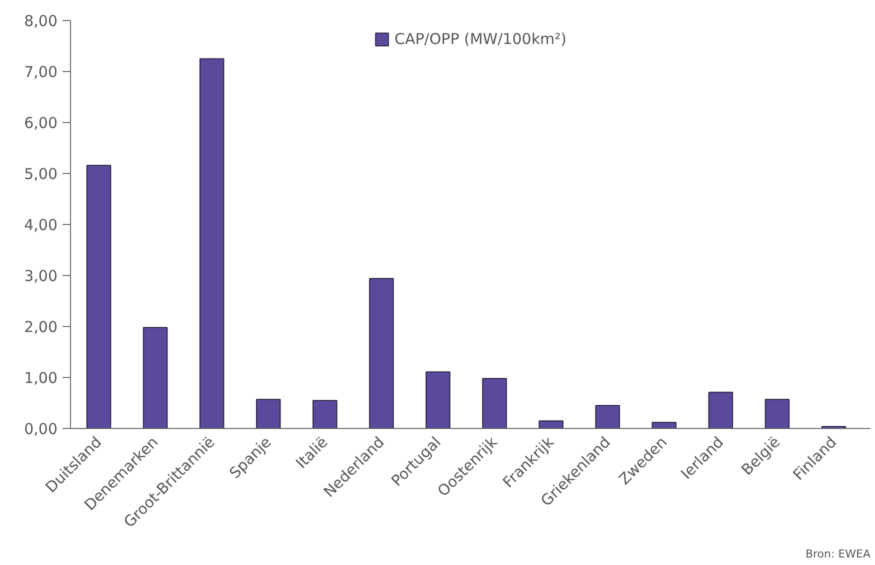 This screenshot has height=565, width=875. Describe the element at coordinates (41, 327) in the screenshot. I see `y-tick-label: 2,00` at that location.